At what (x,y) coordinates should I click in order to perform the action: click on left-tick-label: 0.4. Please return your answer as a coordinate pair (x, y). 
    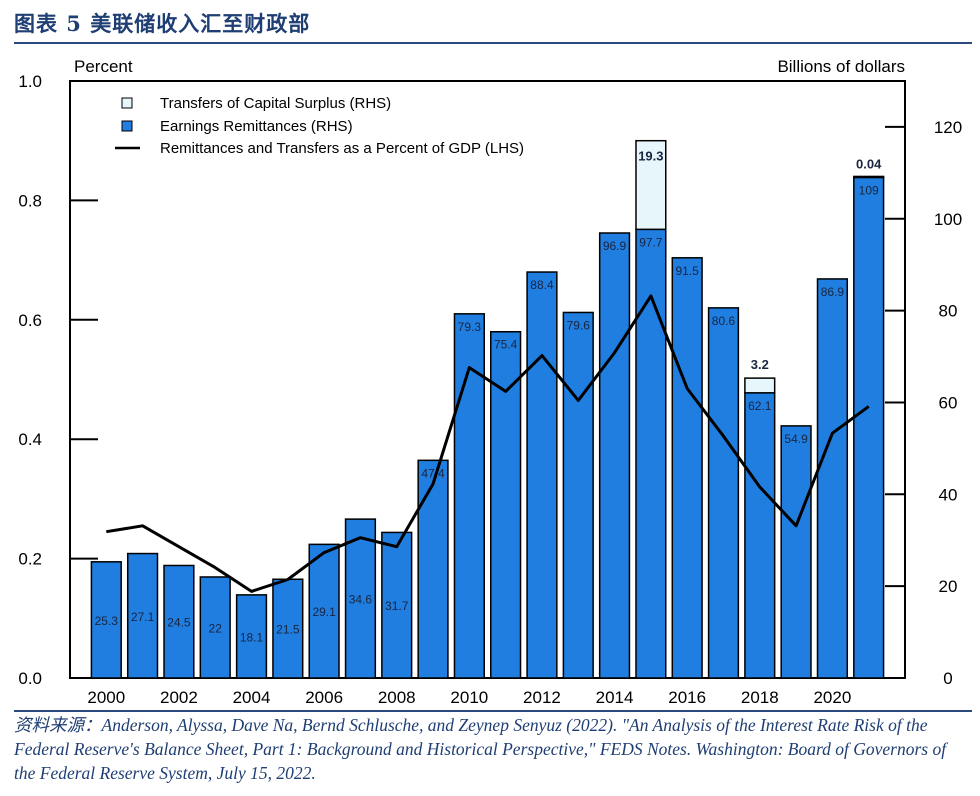
    Looking at the image, I should click on (30, 439).